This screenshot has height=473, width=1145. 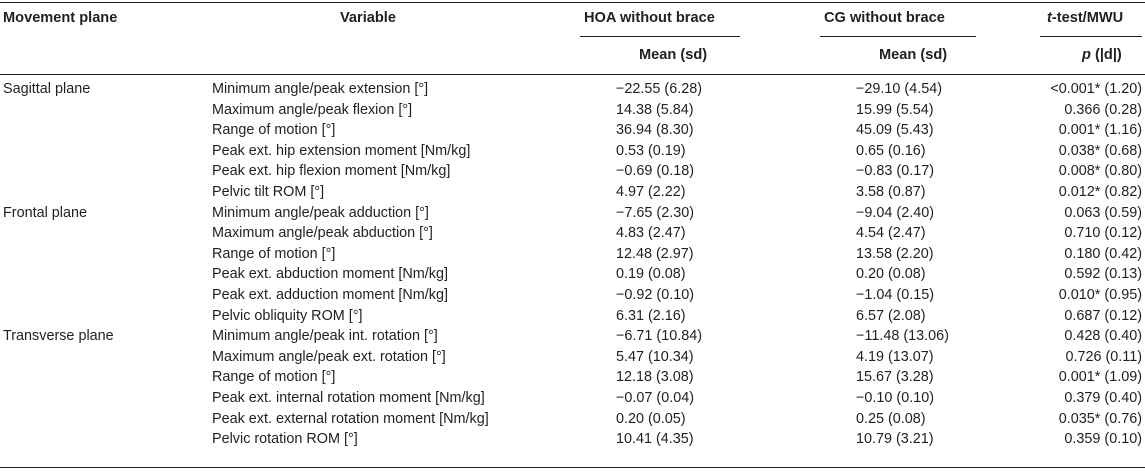 What do you see at coordinates (1103, 315) in the screenshot?
I see `cell-p-value: 0.687 (0.12)` at bounding box center [1103, 315].